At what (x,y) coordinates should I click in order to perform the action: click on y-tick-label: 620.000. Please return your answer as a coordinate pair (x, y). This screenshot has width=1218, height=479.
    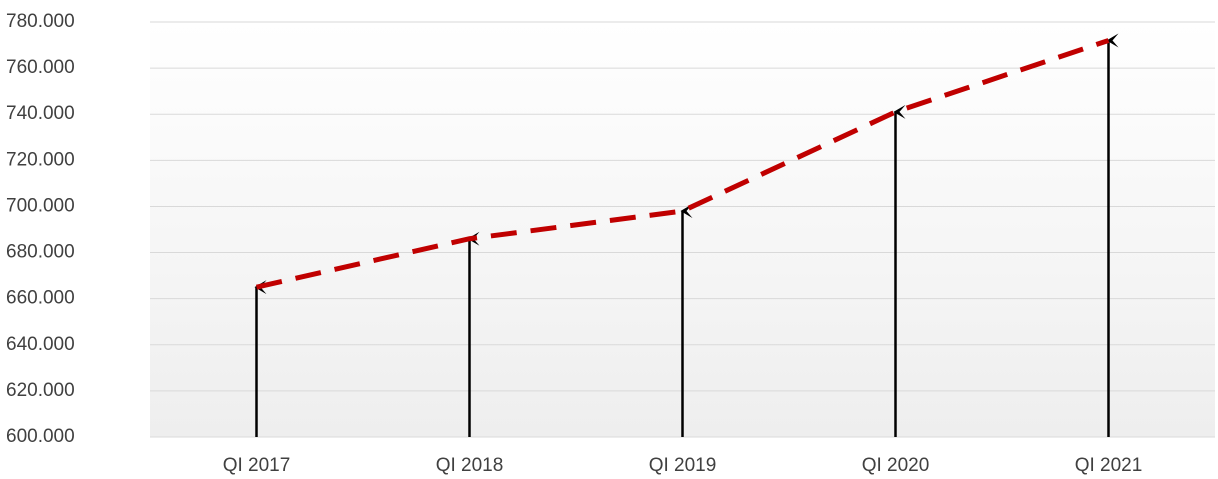
    Looking at the image, I should click on (40, 390).